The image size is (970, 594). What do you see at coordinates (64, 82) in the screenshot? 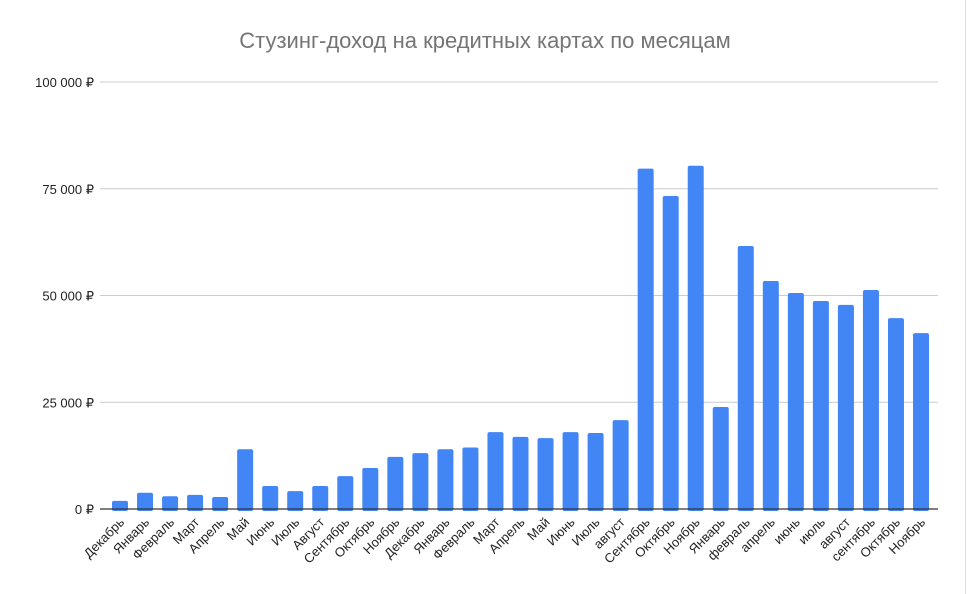
I see `y-tick-label: 100 000 ₽` at bounding box center [64, 82].